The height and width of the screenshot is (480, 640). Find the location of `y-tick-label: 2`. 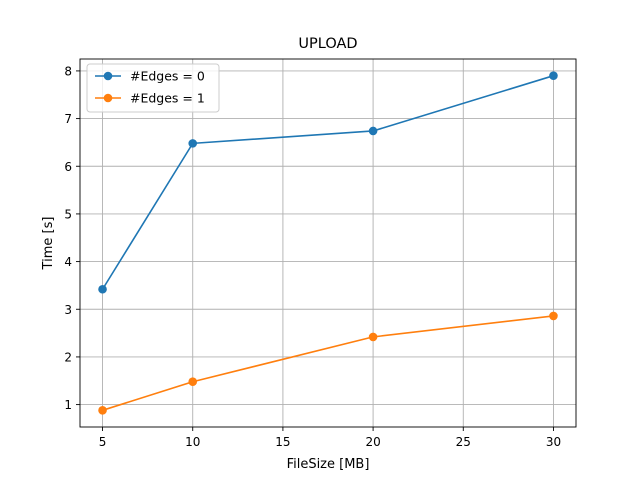

y-tick-label: 2 is located at coordinates (68, 357).